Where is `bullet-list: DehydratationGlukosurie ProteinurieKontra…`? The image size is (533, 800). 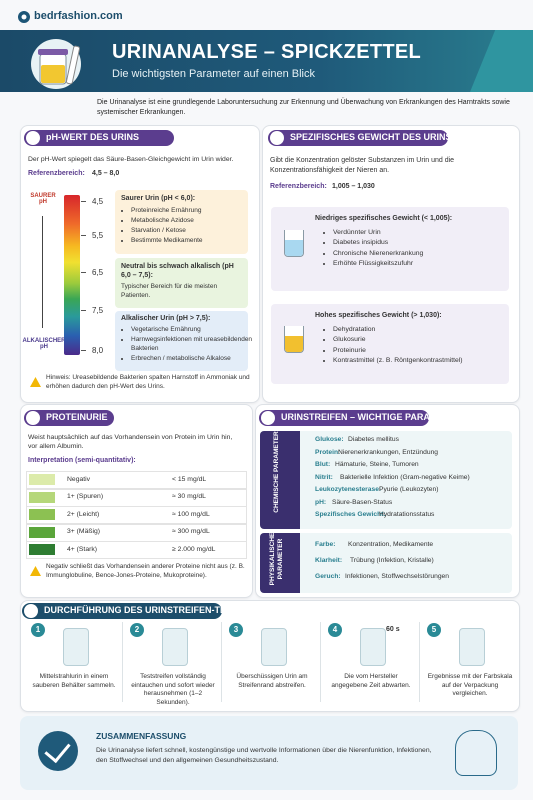
bullet-list: DehydratationGlukosurie ProteinurieKontra… is located at coordinates (418, 346).